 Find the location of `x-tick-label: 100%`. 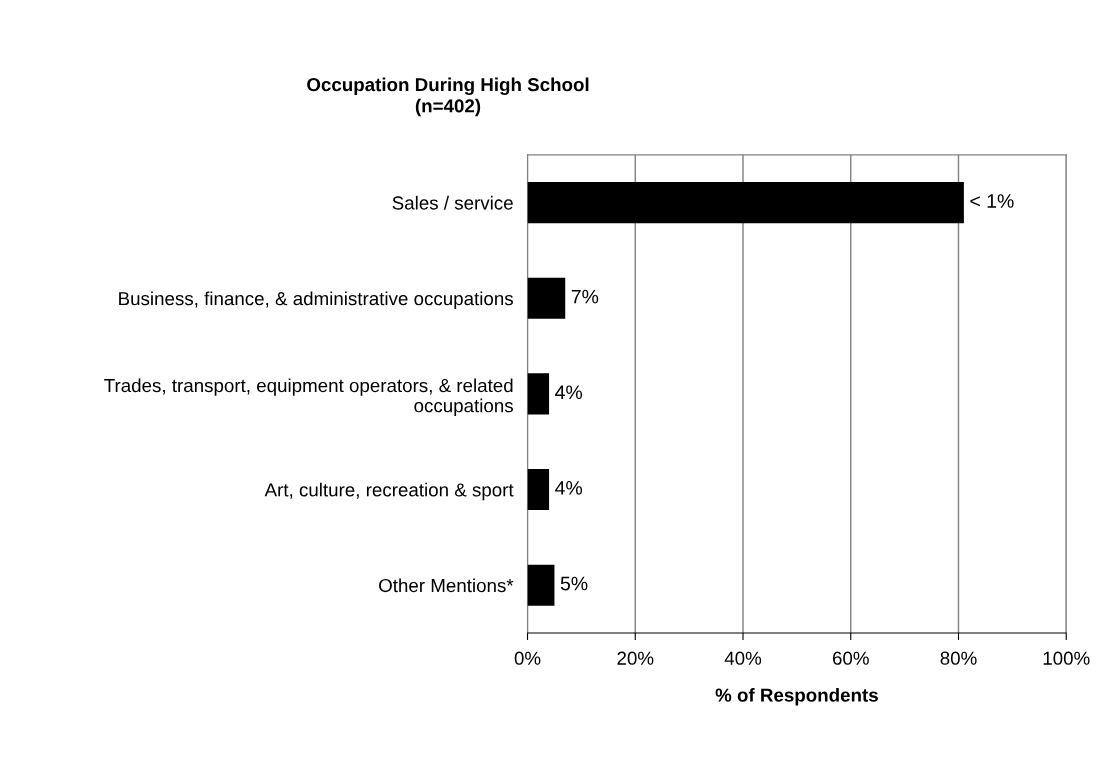

x-tick-label: 100% is located at coordinates (1066, 658).